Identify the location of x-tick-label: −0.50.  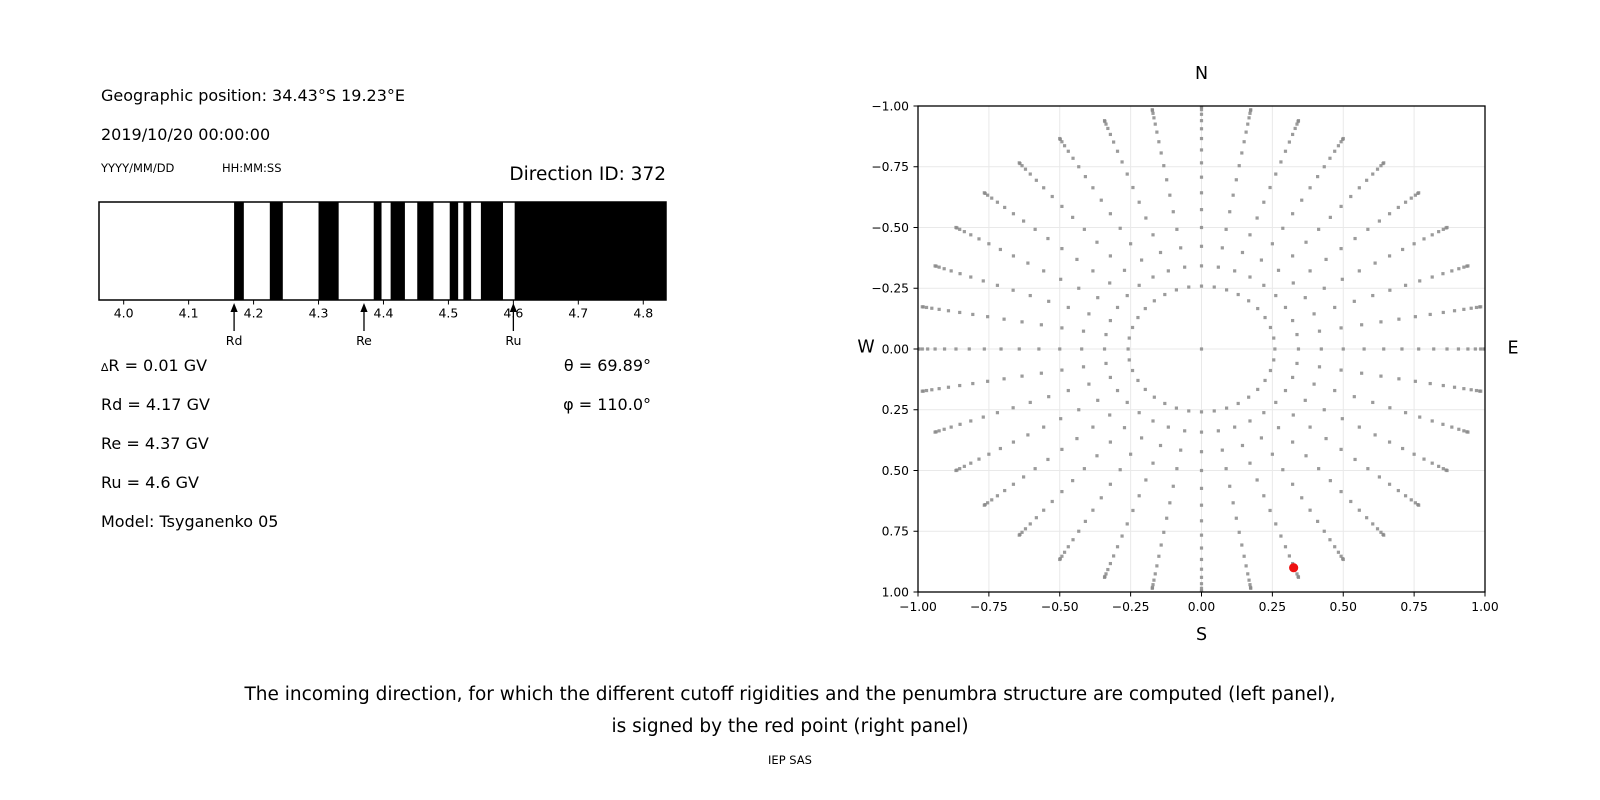
(1060, 607).